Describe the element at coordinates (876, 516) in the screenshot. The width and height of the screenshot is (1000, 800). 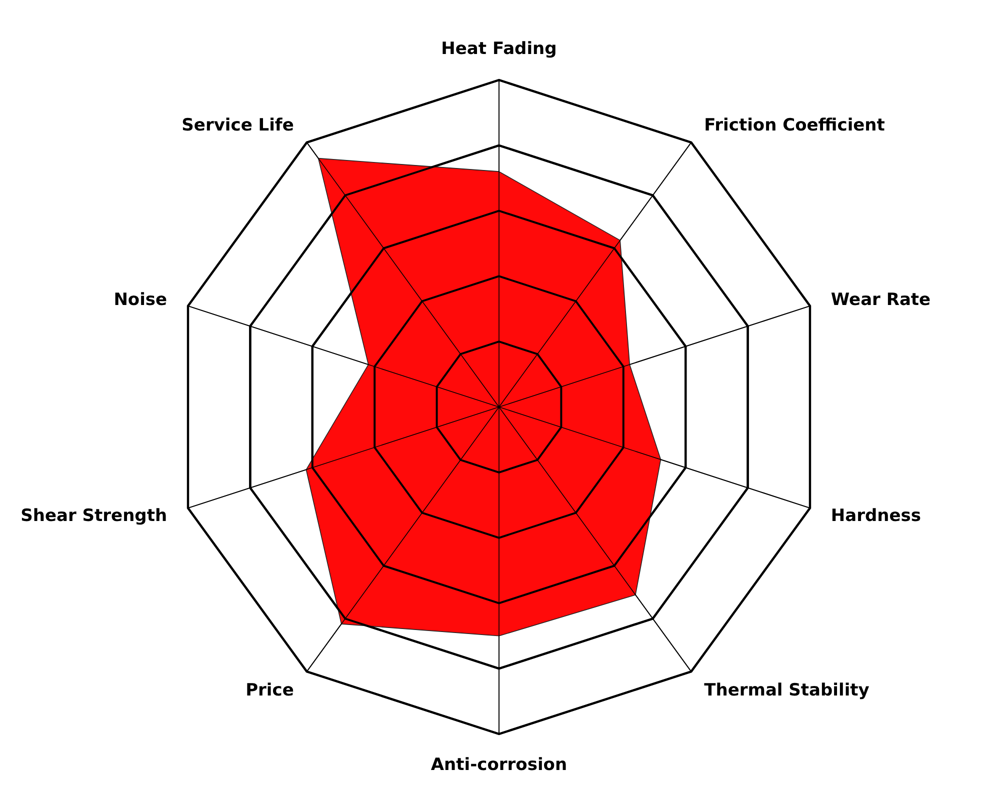
I see `spoke-label: Hardness` at that location.